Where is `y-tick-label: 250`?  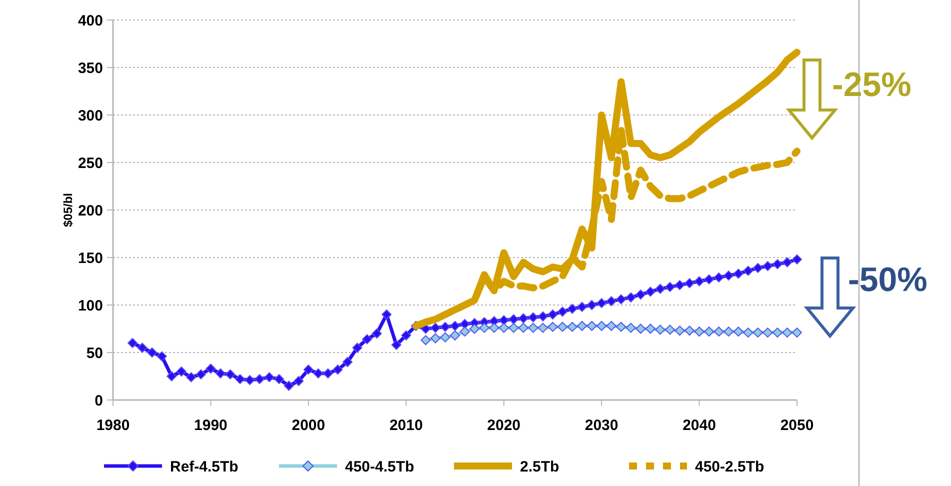 y-tick-label: 250 is located at coordinates (90, 163).